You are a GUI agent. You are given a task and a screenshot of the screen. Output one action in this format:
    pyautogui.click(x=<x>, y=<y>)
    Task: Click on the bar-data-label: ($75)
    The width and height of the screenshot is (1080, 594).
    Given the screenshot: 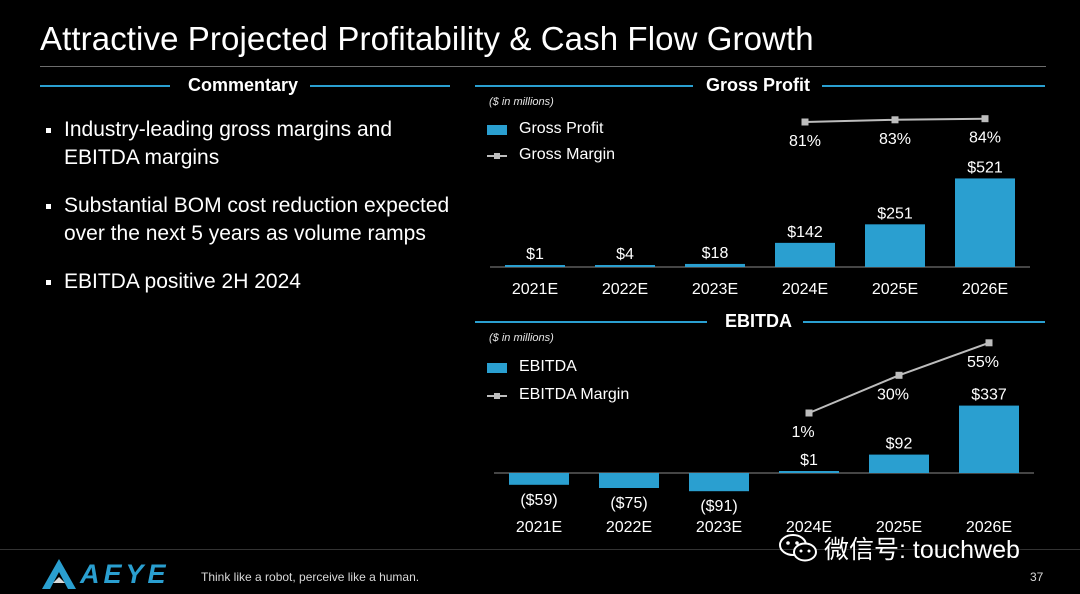 What is the action you would take?
    pyautogui.click(x=628, y=503)
    